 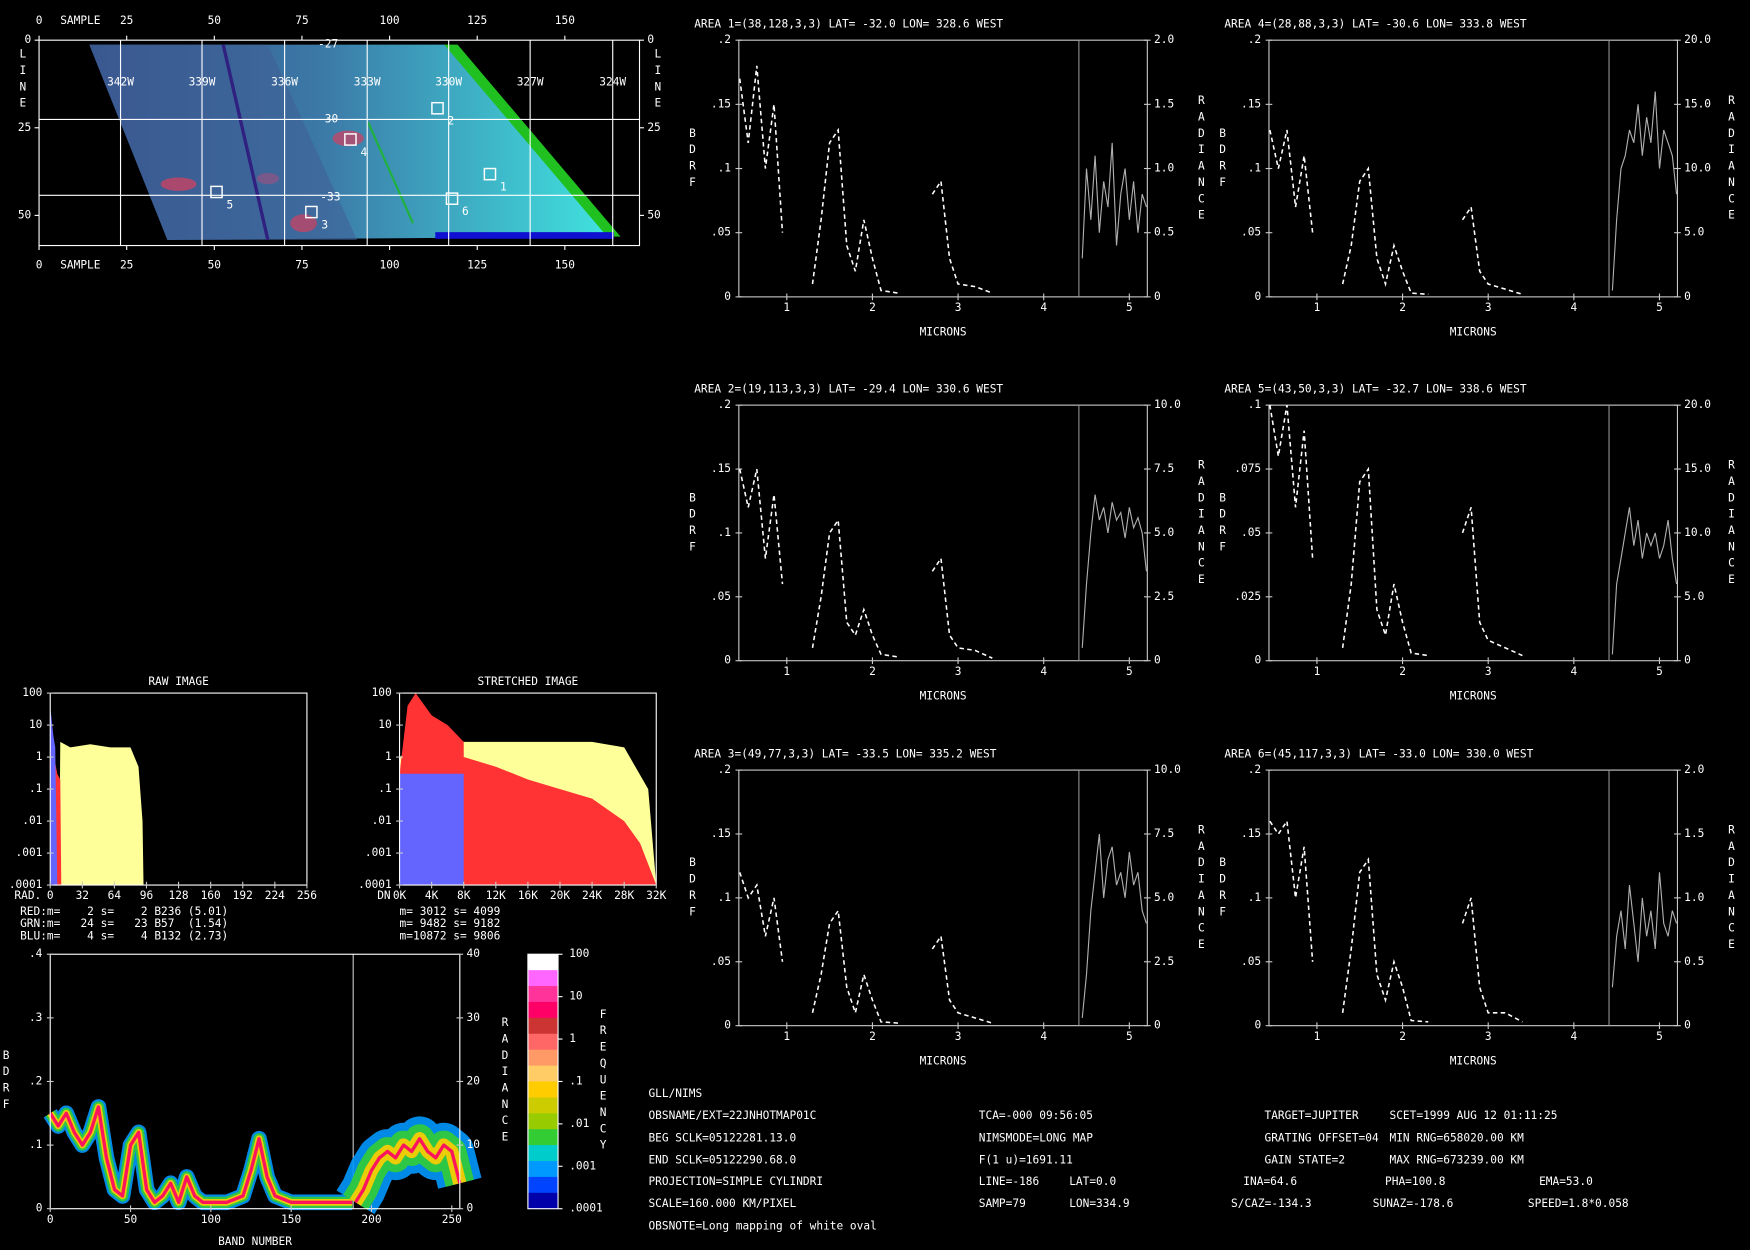 I want to click on map-feature, so click(x=303, y=223).